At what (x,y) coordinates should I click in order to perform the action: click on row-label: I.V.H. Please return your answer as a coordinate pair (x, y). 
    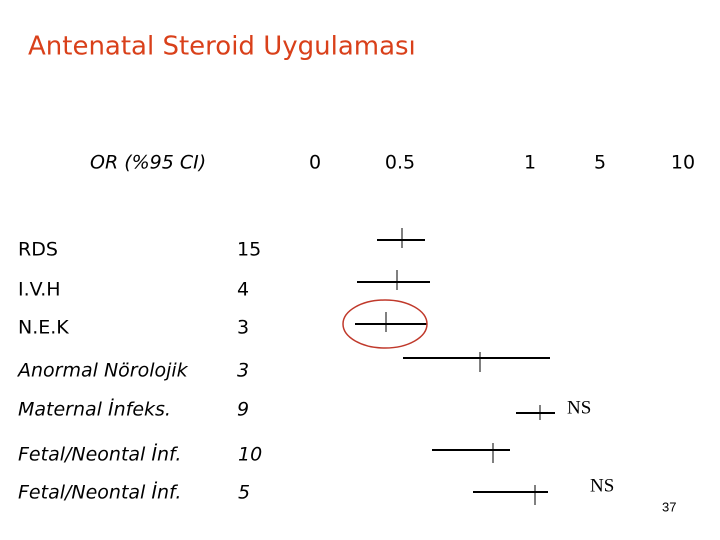
    Looking at the image, I should click on (39, 290).